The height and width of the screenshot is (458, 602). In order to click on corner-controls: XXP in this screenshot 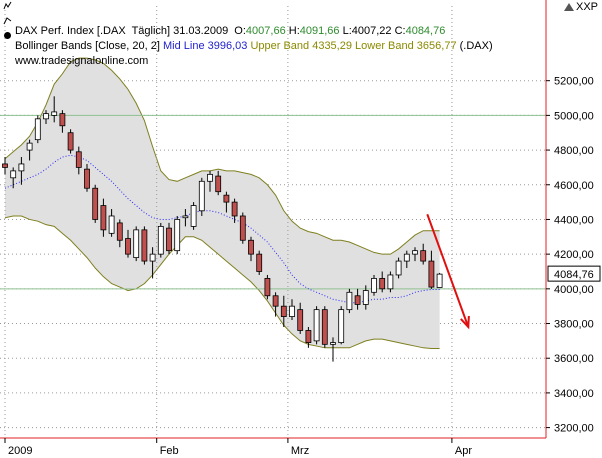, I will do `click(580, 7)`.